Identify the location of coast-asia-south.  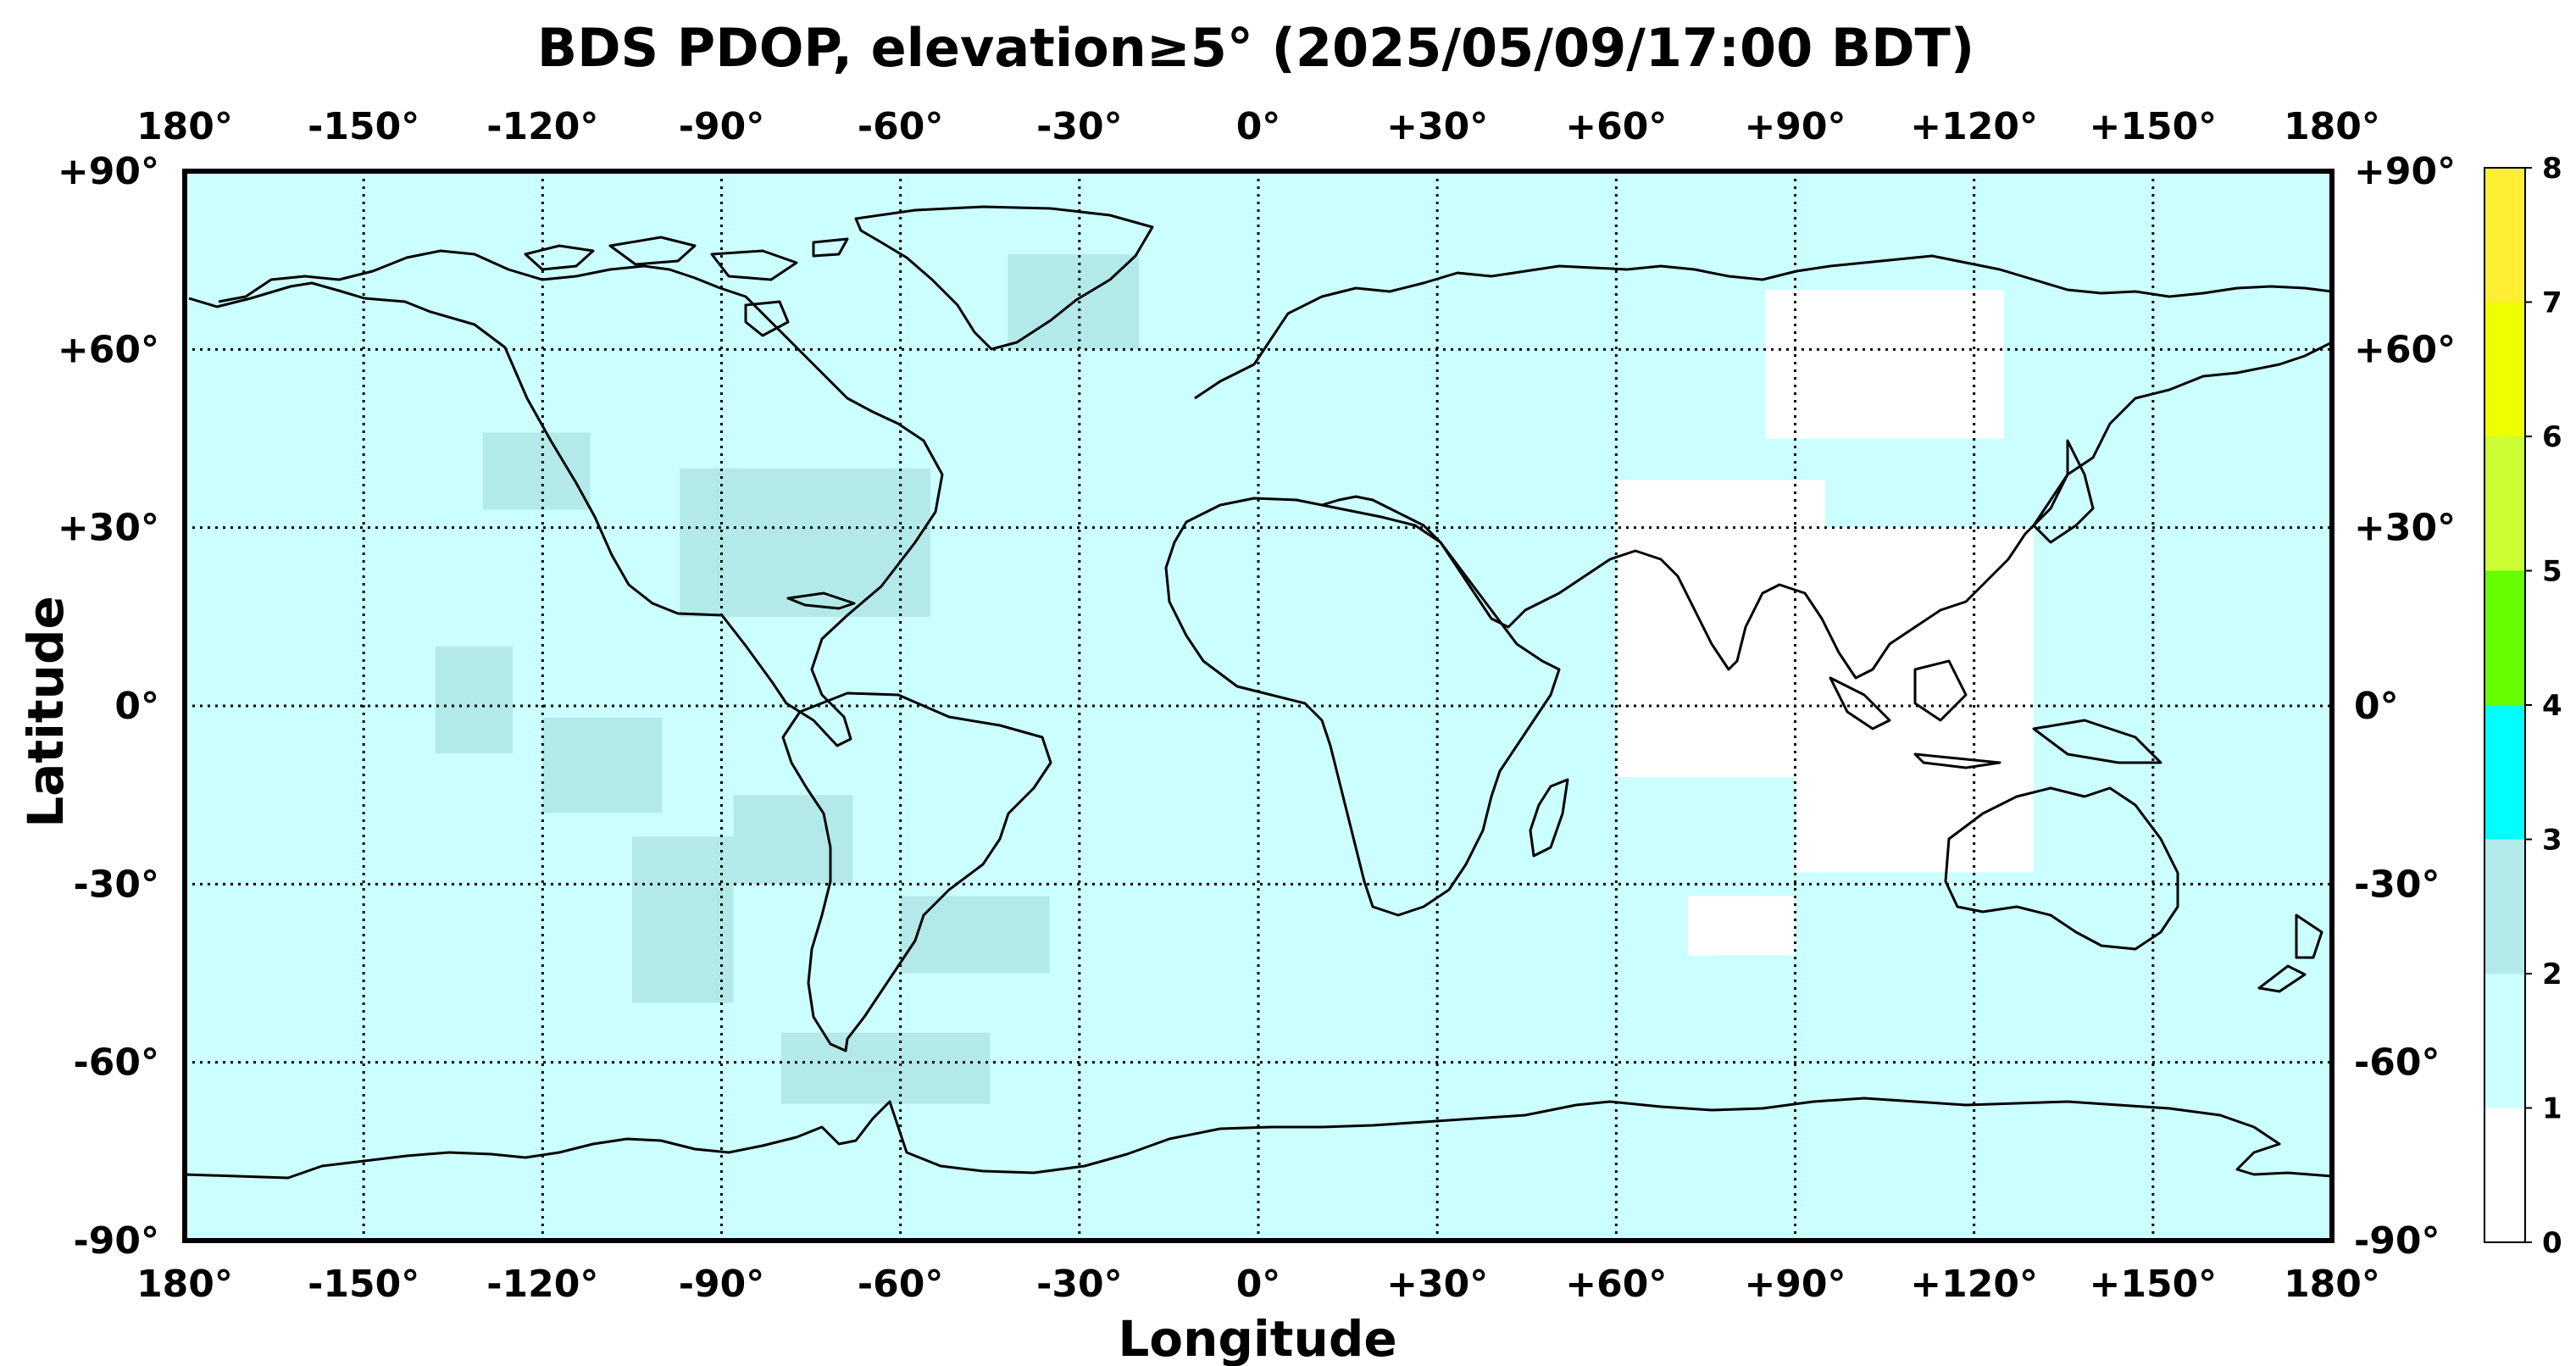
(1826, 510).